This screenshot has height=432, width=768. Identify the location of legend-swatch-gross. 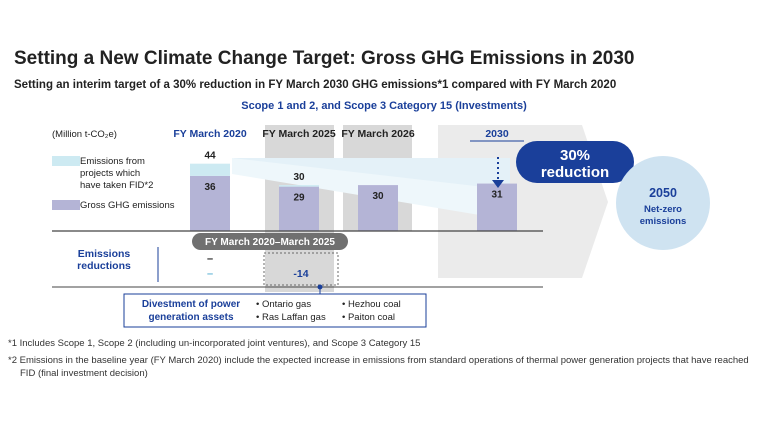
(66, 205).